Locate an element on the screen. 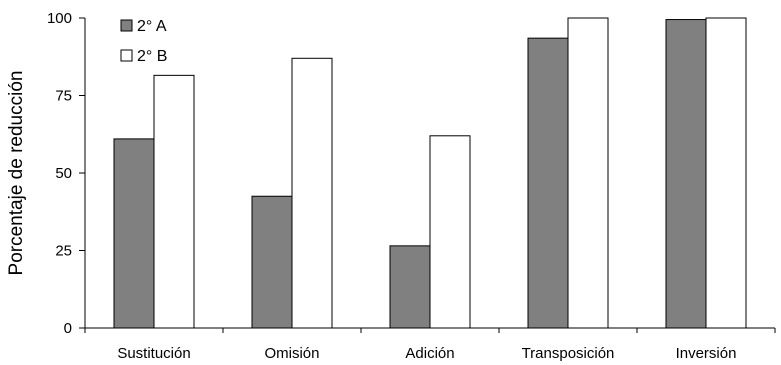 This screenshot has height=365, width=781. legend-label: 2° B is located at coordinates (152, 56).